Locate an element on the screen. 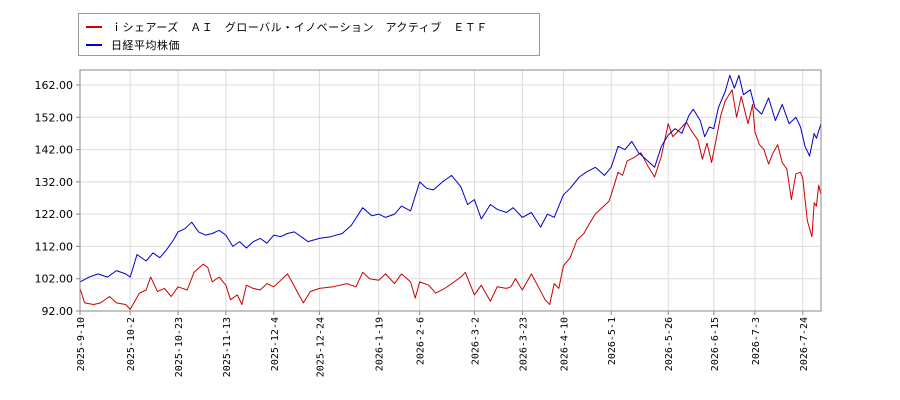  x-tick-label: 2026-2-6 is located at coordinates (421, 341).